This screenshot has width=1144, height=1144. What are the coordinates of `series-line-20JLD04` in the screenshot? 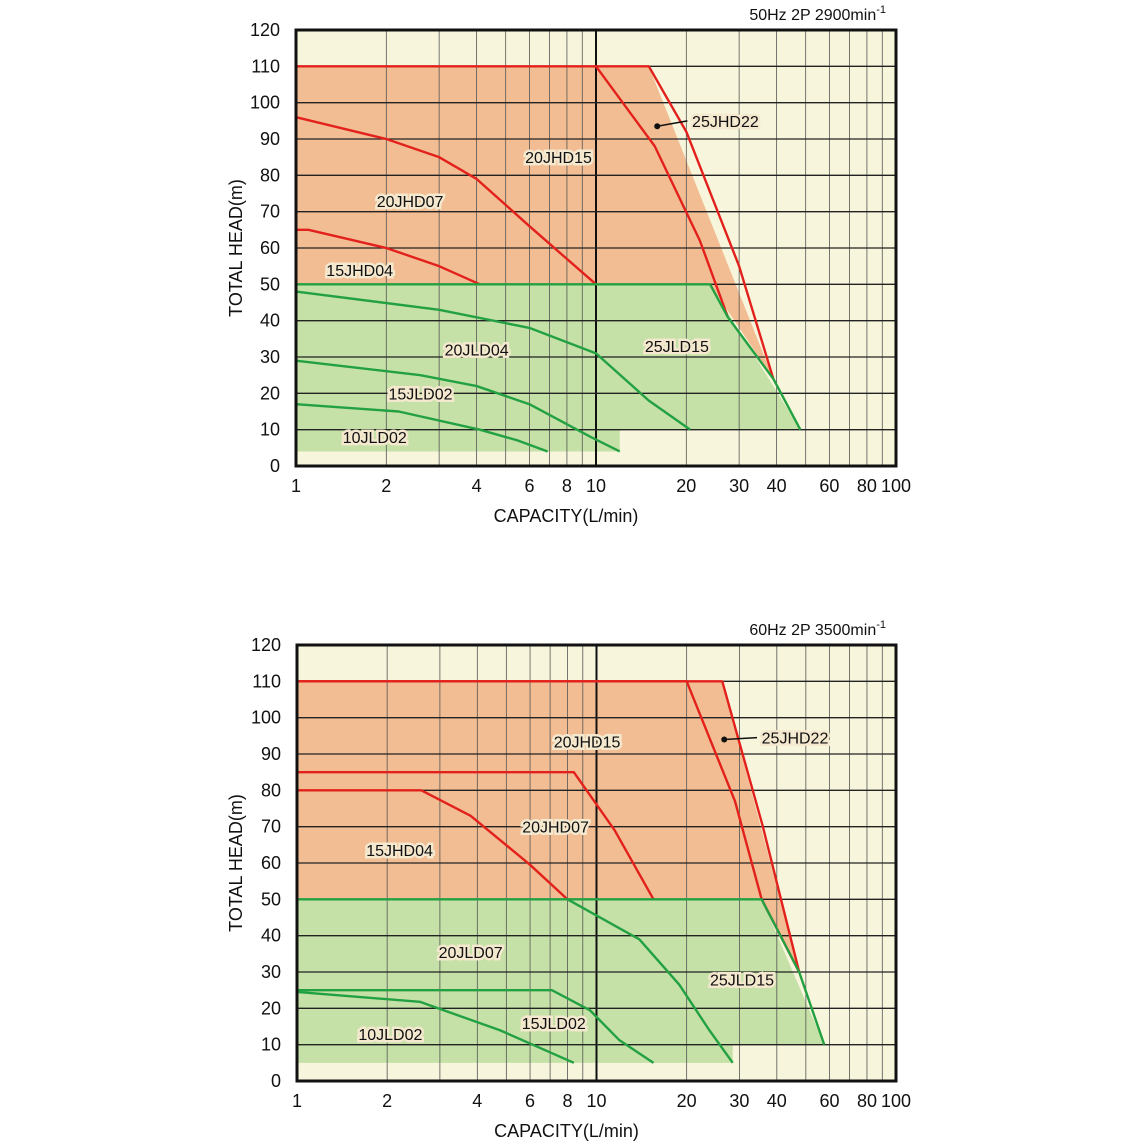 It's located at (493, 360).